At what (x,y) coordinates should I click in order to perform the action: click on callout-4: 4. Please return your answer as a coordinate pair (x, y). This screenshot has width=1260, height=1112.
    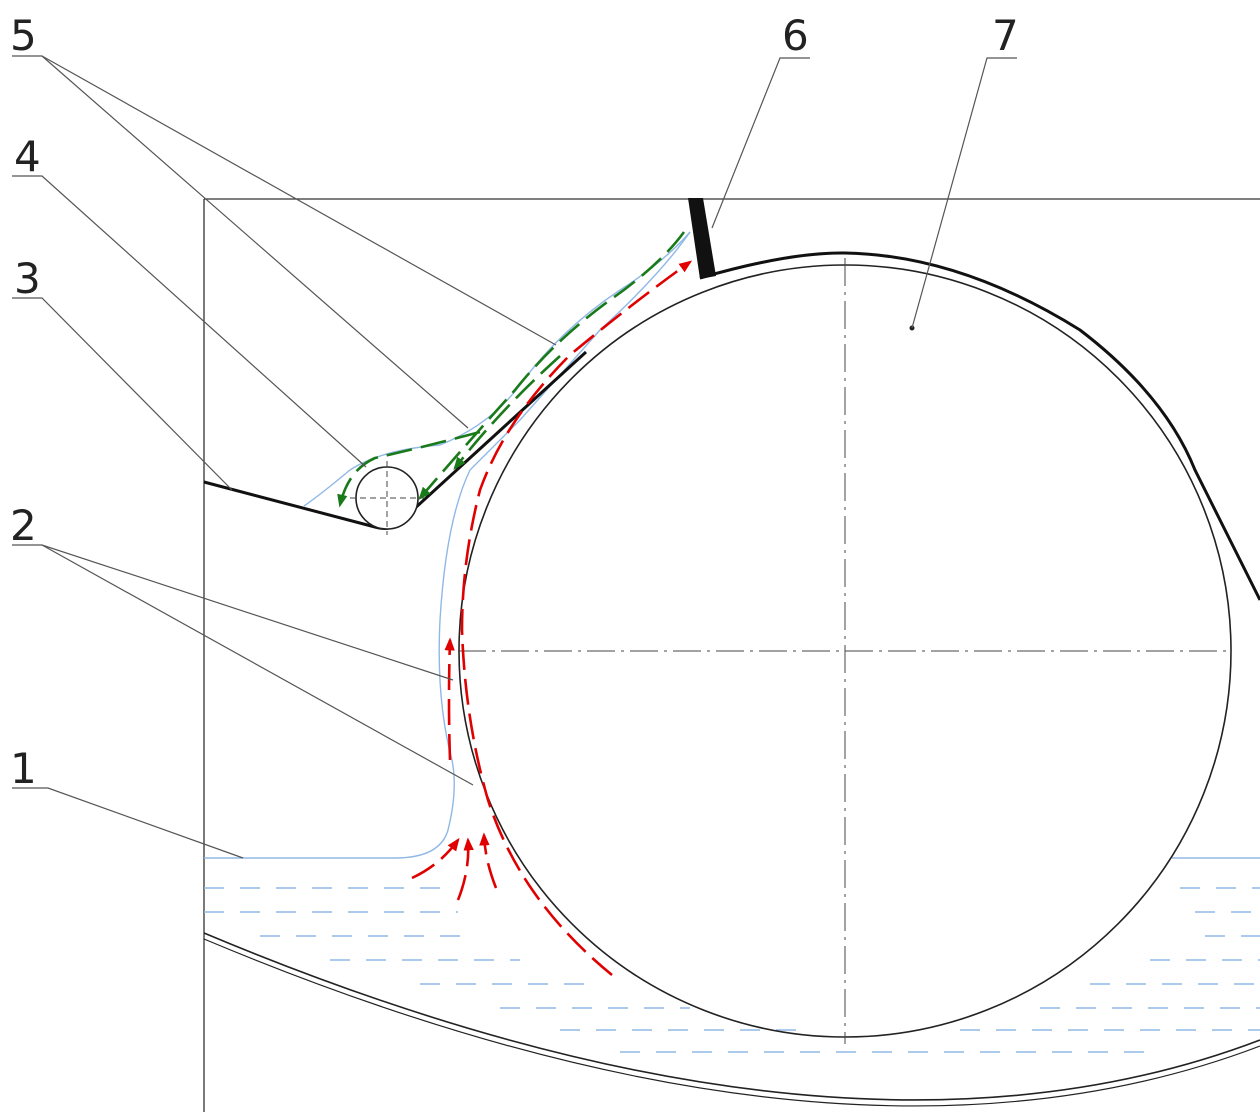
    Looking at the image, I should click on (27, 156).